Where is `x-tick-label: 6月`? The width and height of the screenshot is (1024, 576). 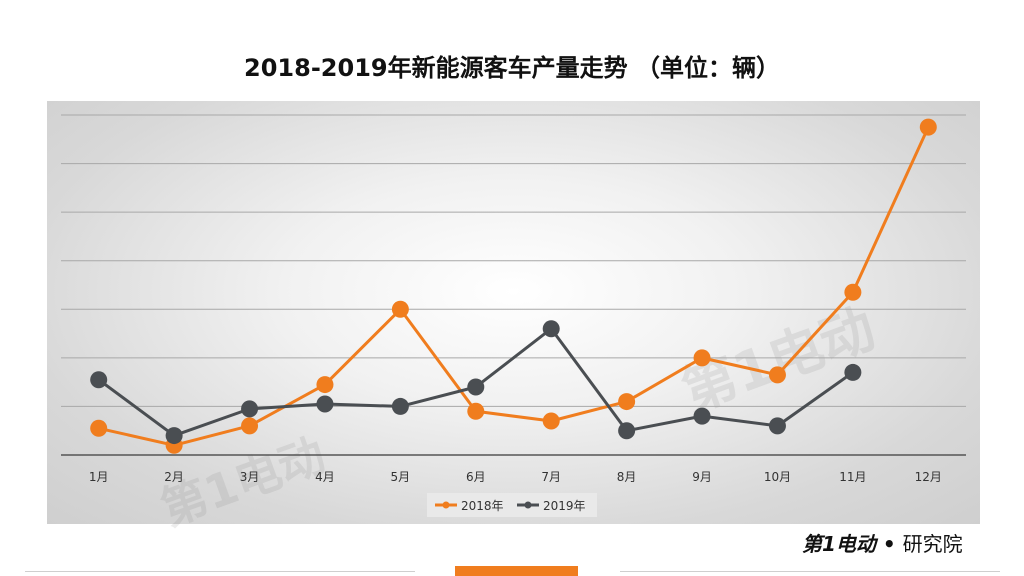
x-tick-label: 6月 is located at coordinates (476, 477).